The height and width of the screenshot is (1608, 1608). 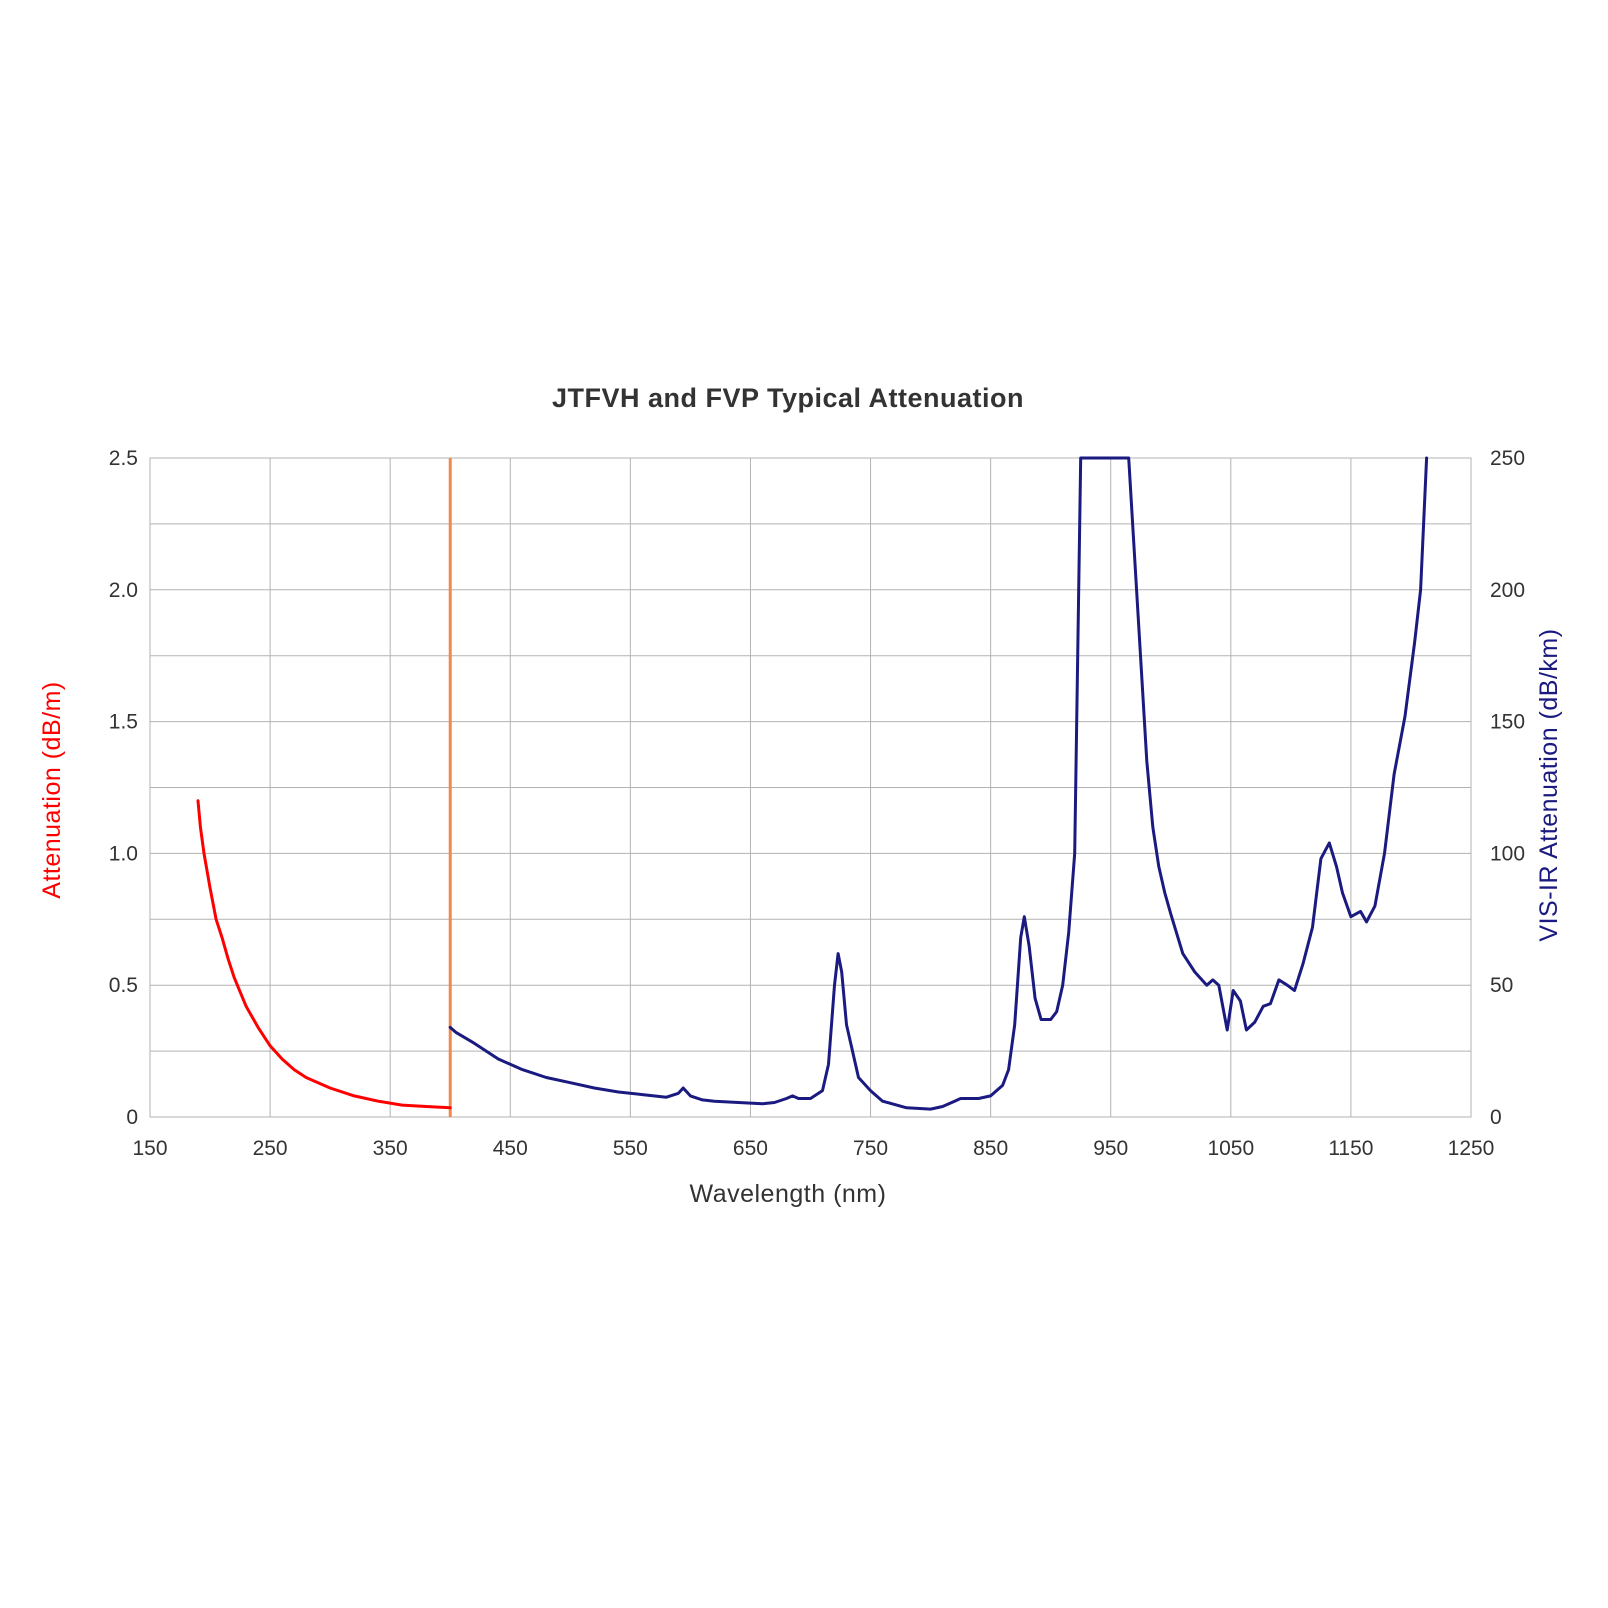 I want to click on x-tick-label: 150, so click(x=149, y=1148).